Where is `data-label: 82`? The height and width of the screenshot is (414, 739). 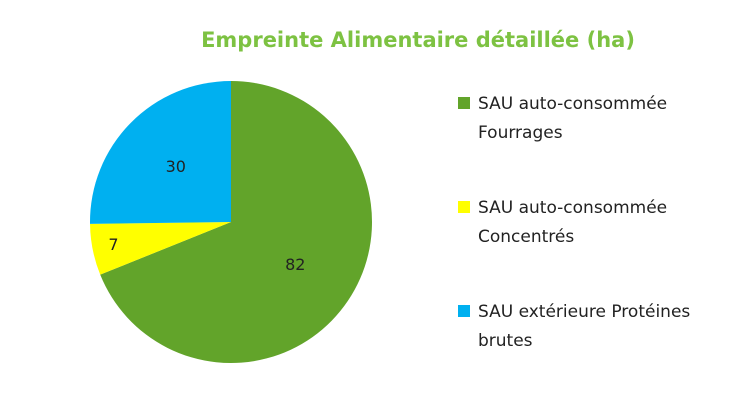 data-label: 82 is located at coordinates (295, 264).